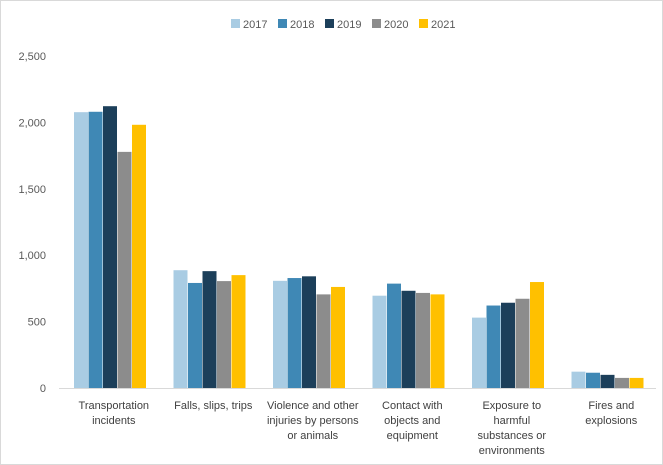 The image size is (663, 465). Describe the element at coordinates (512, 451) in the screenshot. I see `x-category-label: environments` at that location.